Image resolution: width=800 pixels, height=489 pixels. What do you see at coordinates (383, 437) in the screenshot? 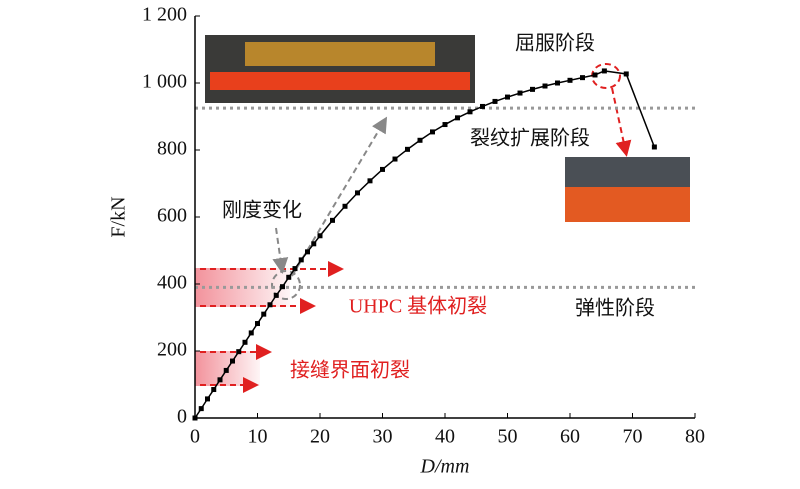
I see `x-tick-label: 30` at bounding box center [383, 437].